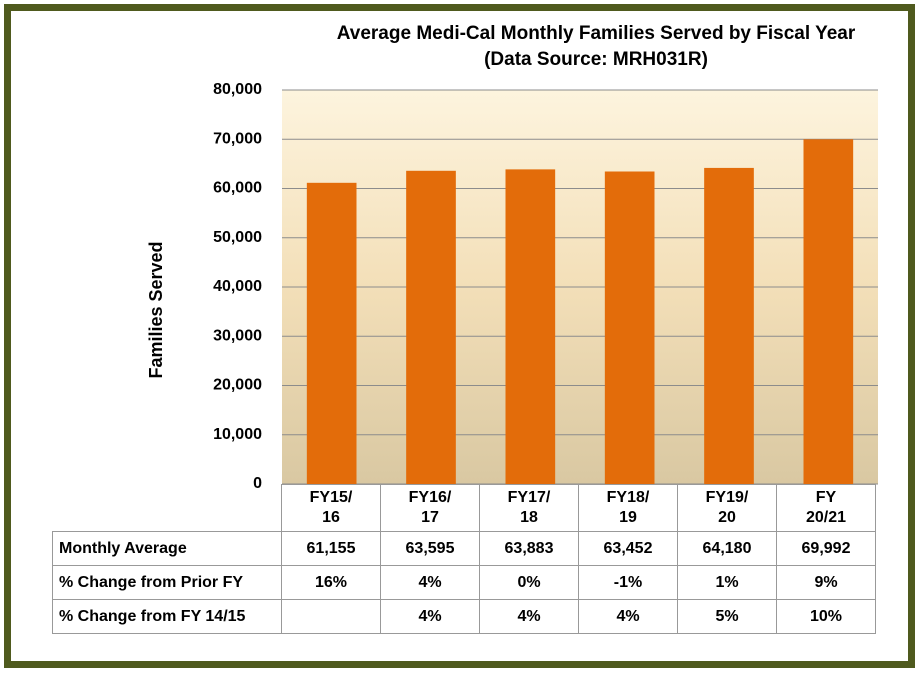 The image size is (919, 676). Describe the element at coordinates (727, 548) in the screenshot. I see `table-cell: 64,180` at that location.